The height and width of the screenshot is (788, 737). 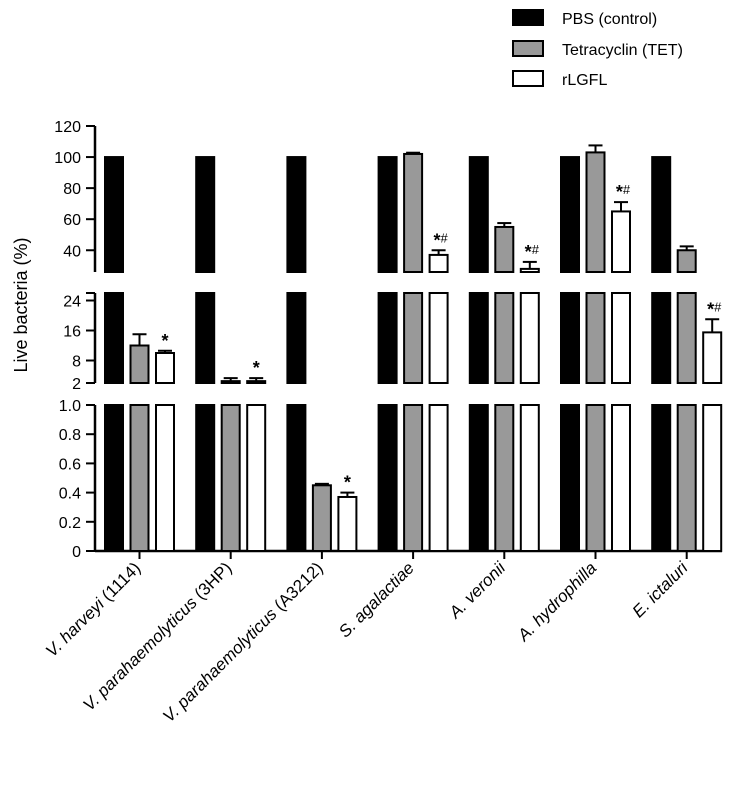 I want to click on x-tick-label: A. veronii, so click(x=477, y=590).